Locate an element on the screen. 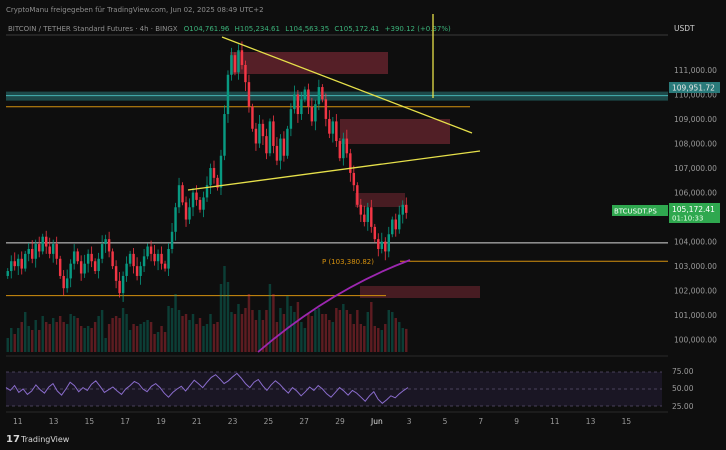  low-marker-label: P (103,380.82) is located at coordinates (348, 262).